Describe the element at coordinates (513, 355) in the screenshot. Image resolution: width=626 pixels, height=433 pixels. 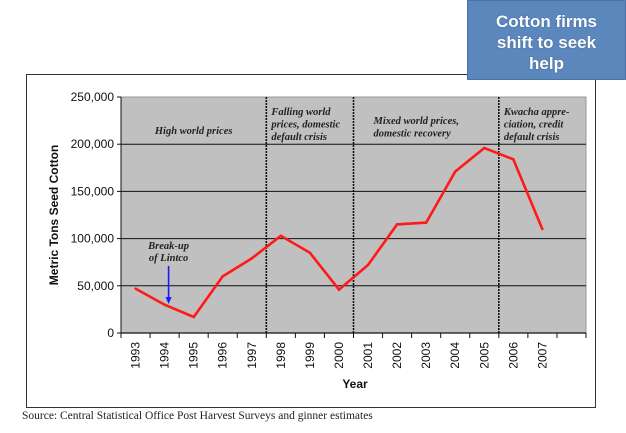
I see `x-tick-label: 2006` at that location.